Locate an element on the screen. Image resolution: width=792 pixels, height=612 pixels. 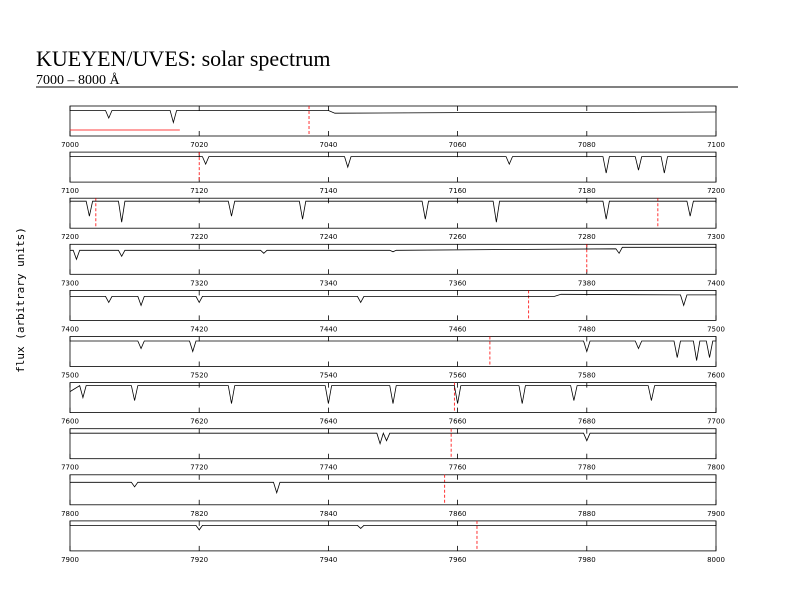
x-tick-label: 7520 is located at coordinates (199, 376).